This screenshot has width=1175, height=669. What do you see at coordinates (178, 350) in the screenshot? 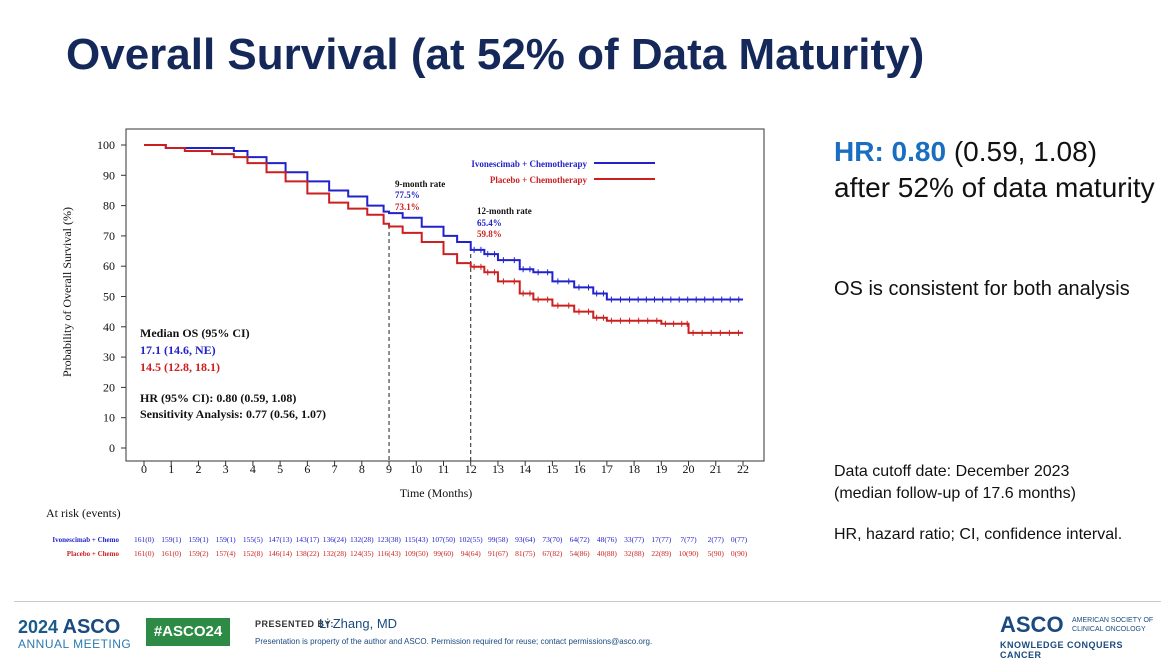
I see `median-os-blue: 17.1 (14.6, NE)` at bounding box center [178, 350].